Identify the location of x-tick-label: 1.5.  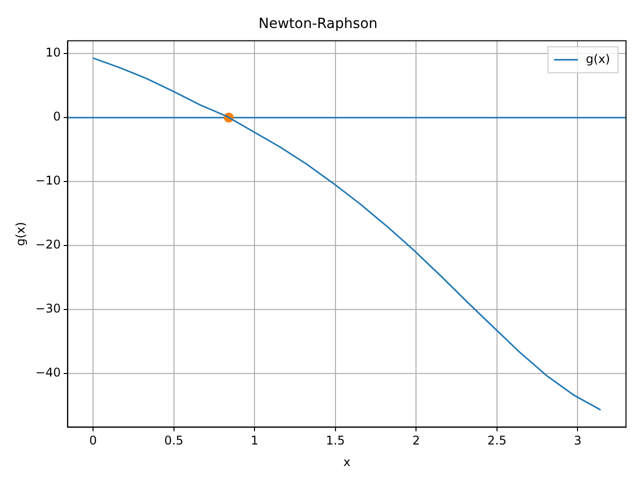
(335, 441).